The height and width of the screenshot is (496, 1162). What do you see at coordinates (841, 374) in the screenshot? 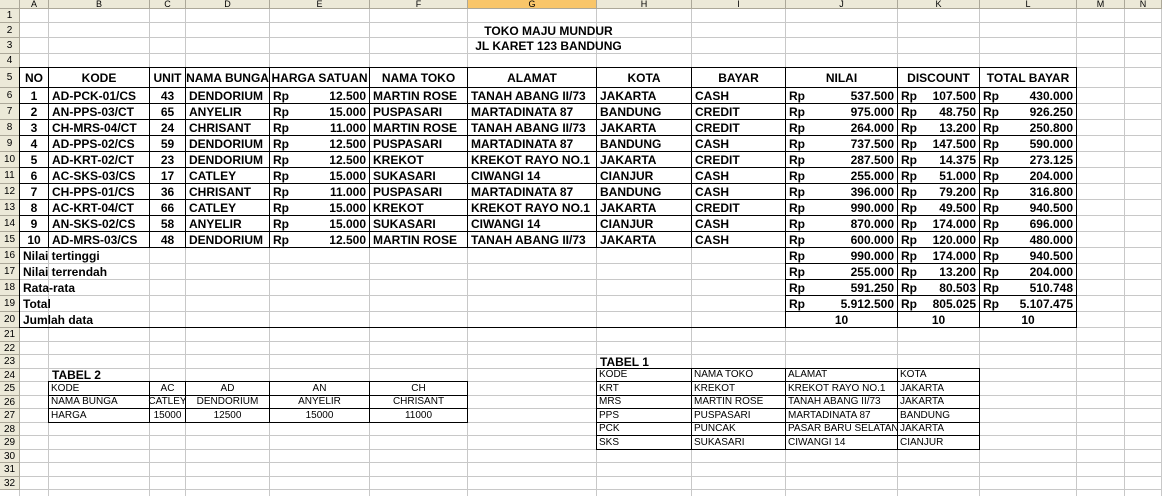
I see `tabel1-cell: ALAMAT` at bounding box center [841, 374].